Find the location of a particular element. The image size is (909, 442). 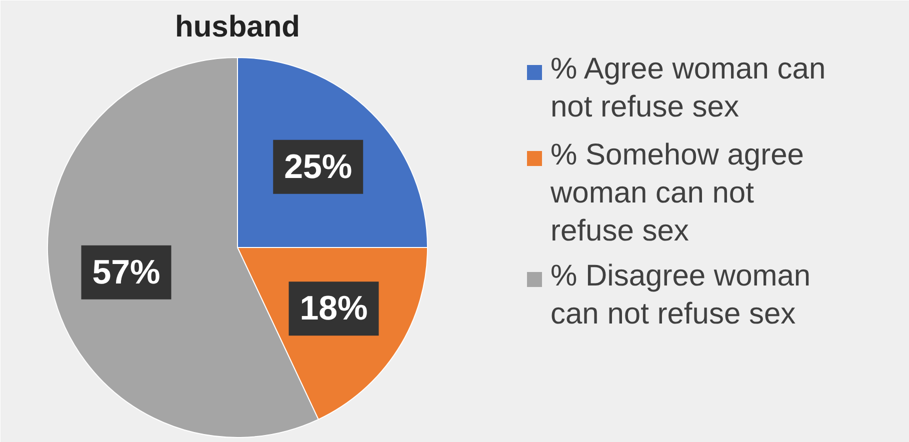

legend-label: % Agree woman can not refuse sex is located at coordinates (688, 88).